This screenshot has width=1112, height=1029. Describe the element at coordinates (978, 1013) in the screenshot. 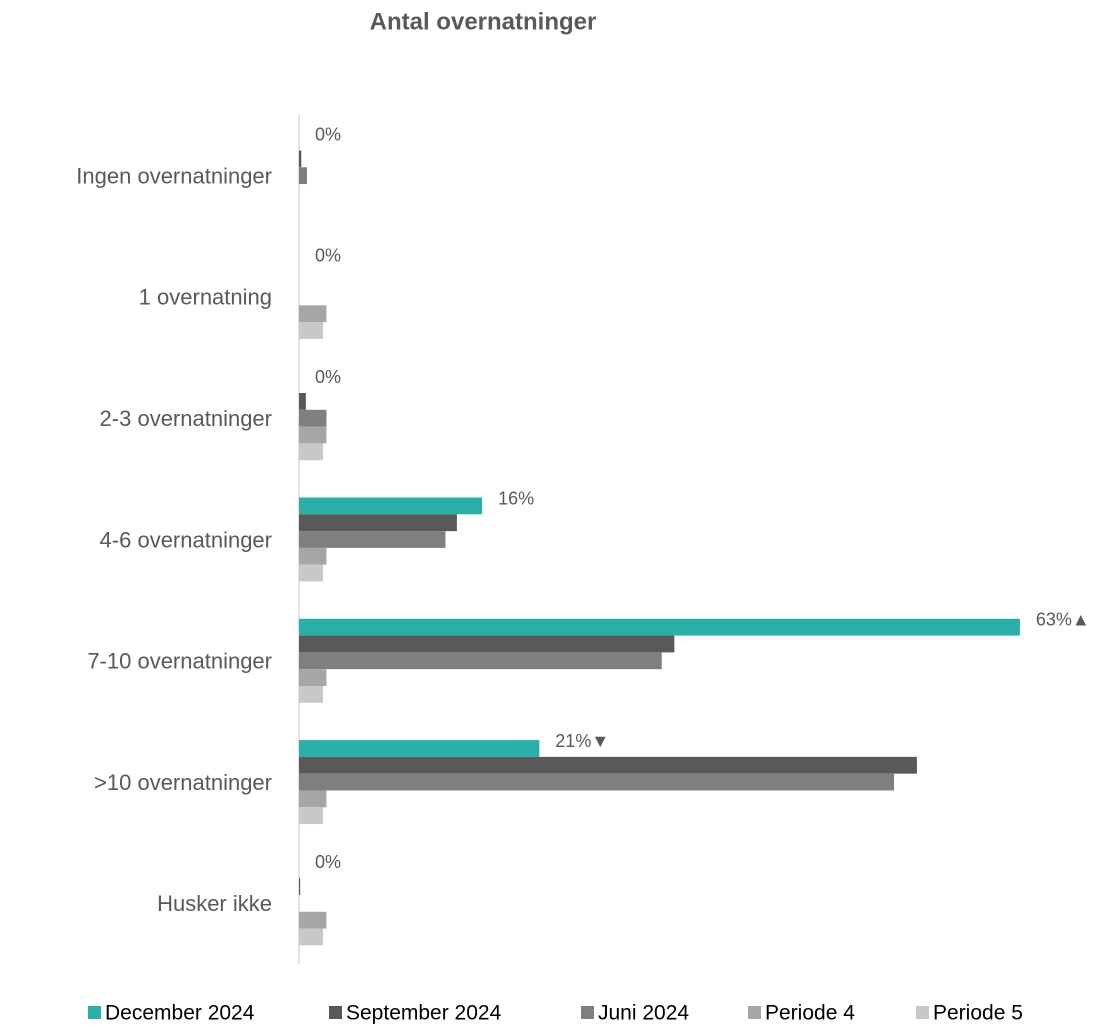

I see `legend-label: Periode 5` at that location.